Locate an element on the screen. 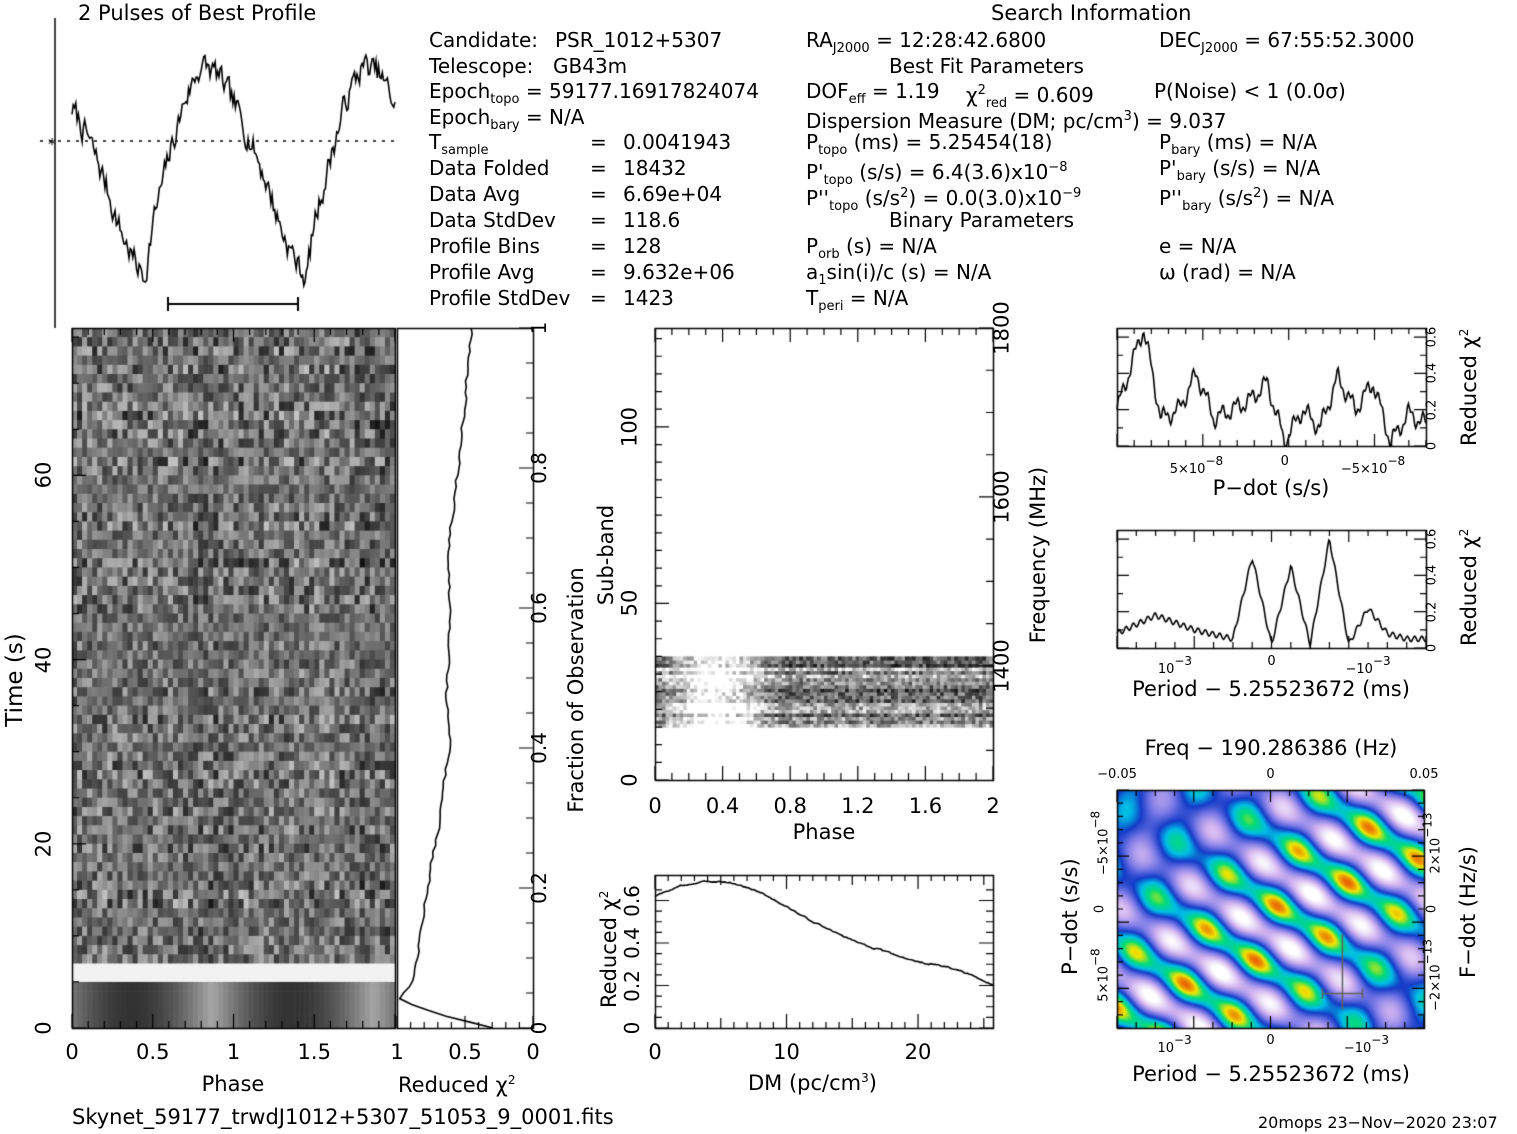 The image size is (1517, 1134). period-xtick: 10−3 is located at coordinates (1175, 665).